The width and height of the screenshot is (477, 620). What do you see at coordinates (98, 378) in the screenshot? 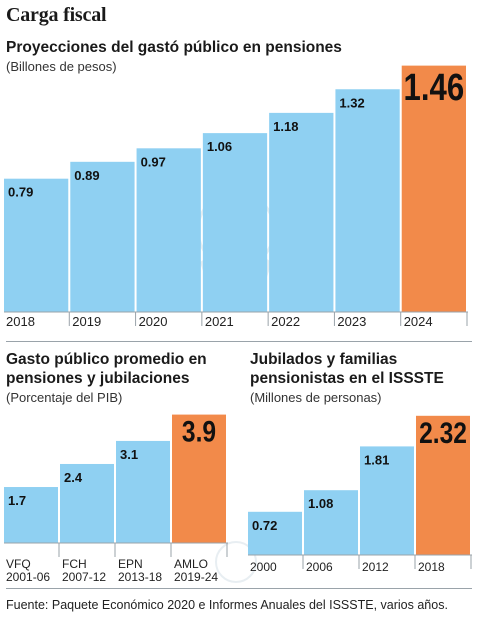
I see `chart-2-title-line-2: pensiones y jubilaciones` at bounding box center [98, 378].